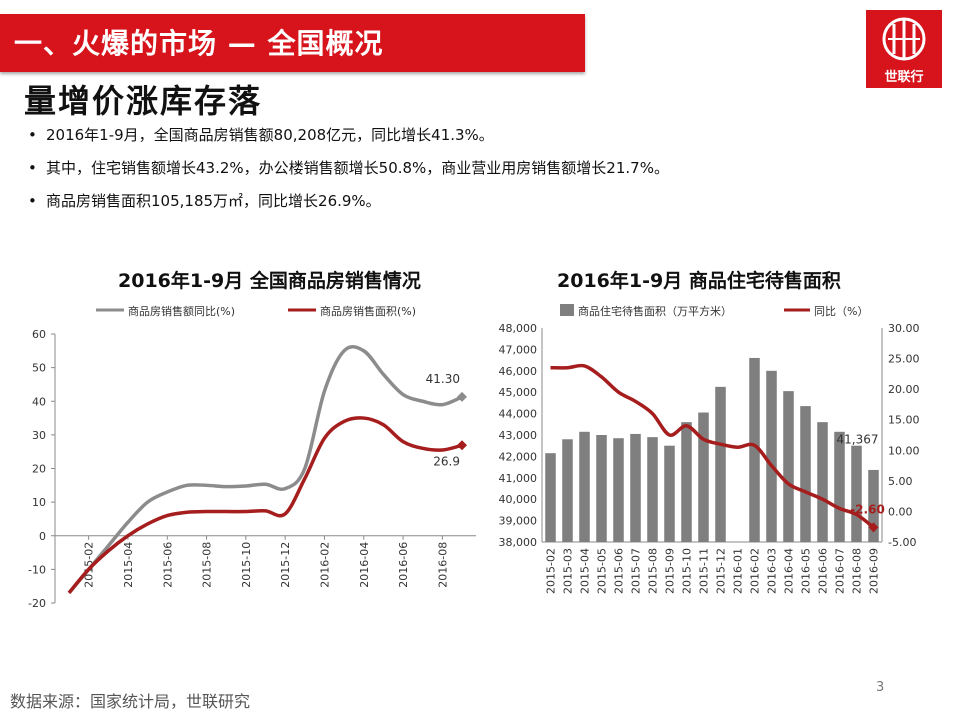 This screenshot has width=960, height=720. I want to click on chart2-left-tick-label: 45,000, so click(518, 392).